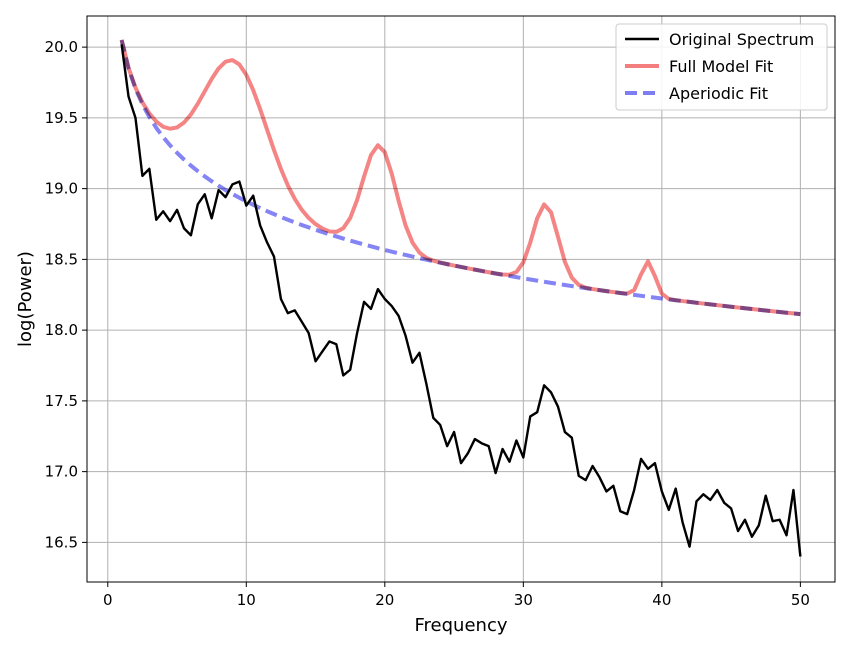  Describe the element at coordinates (61, 259) in the screenshot. I see `y-tick-label: 18.5` at that location.